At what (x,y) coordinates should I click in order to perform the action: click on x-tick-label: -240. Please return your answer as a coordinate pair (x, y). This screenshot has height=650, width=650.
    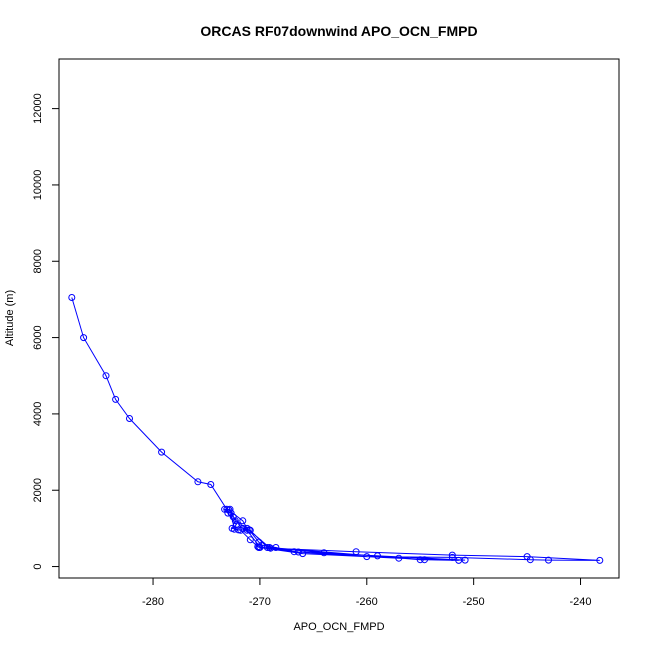
    Looking at the image, I should click on (581, 602).